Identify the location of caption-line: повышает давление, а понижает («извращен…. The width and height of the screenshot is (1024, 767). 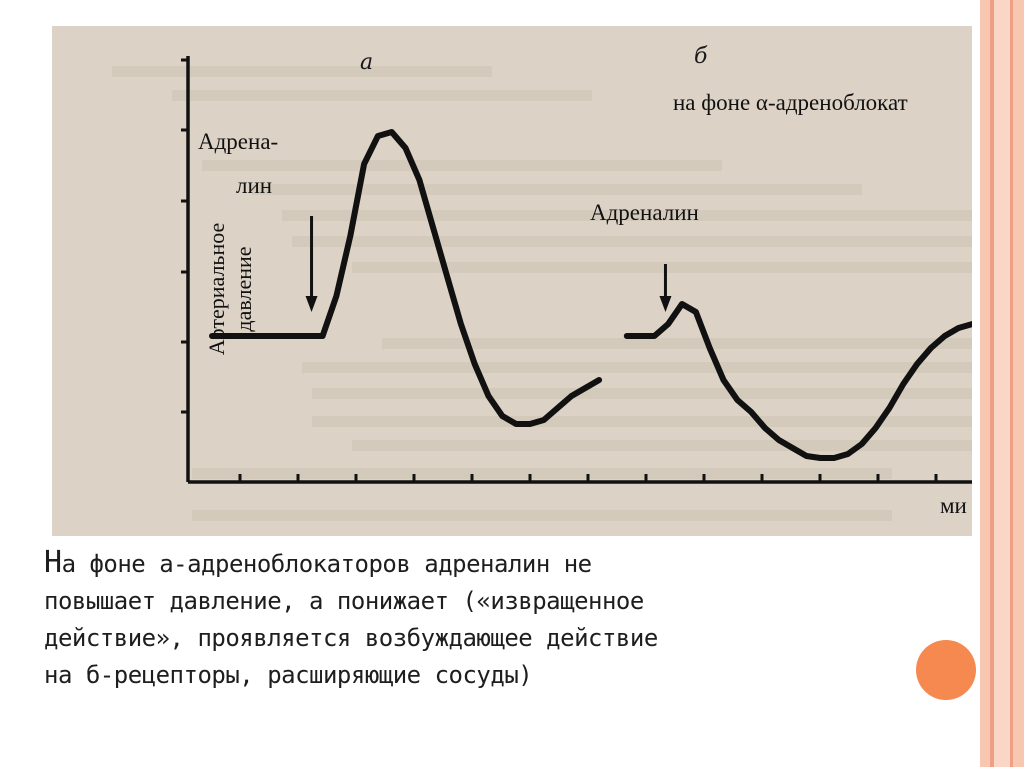
(484, 601).